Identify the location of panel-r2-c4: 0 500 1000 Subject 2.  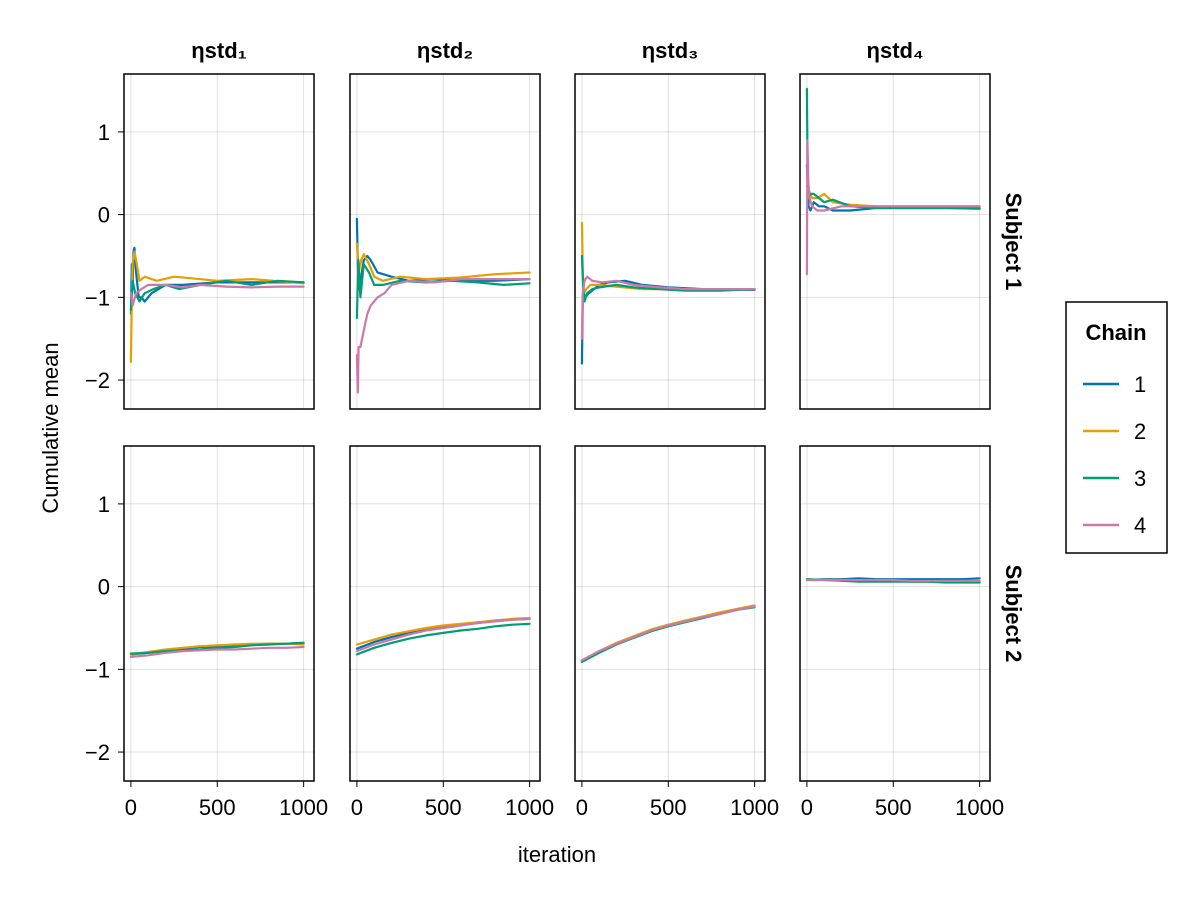
(912, 632).